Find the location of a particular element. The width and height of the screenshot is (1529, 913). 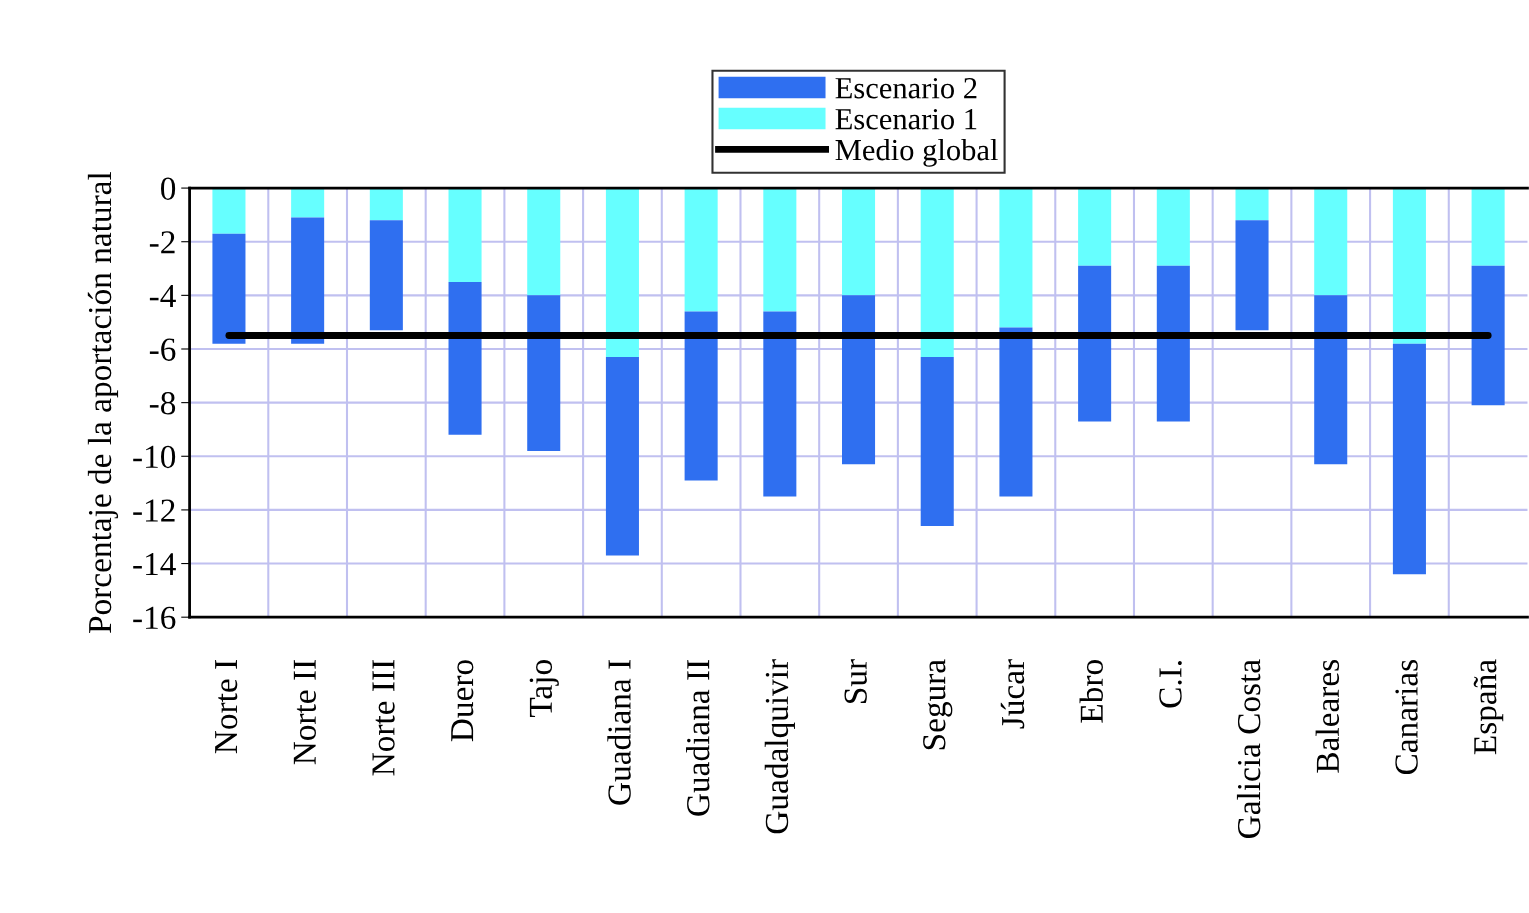

x-tick-label: Guadiana II is located at coordinates (698, 738).